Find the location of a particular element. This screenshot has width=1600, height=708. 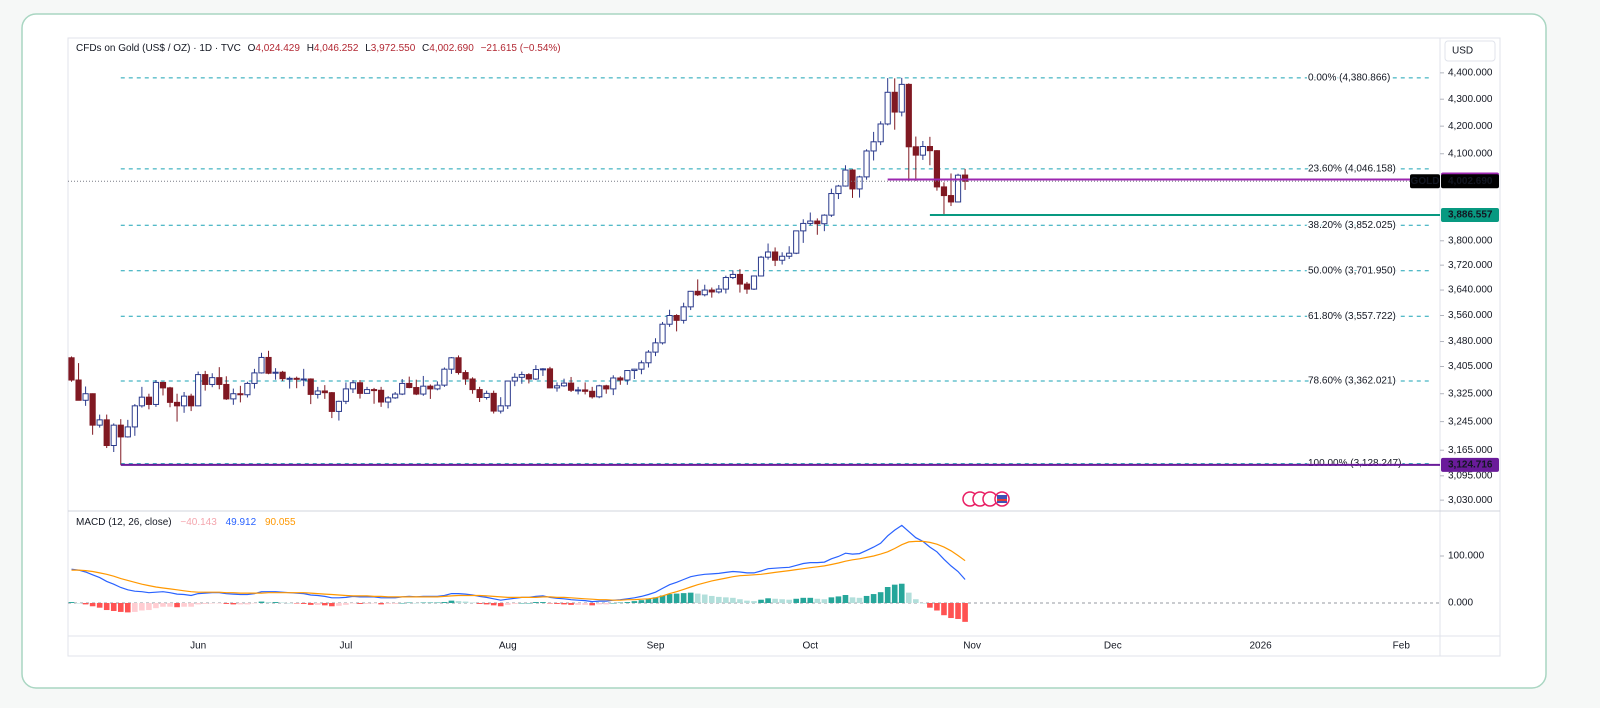

symbol-title: CFDs on Gold (US$ / OZ) · 1D · TVC is located at coordinates (158, 48).